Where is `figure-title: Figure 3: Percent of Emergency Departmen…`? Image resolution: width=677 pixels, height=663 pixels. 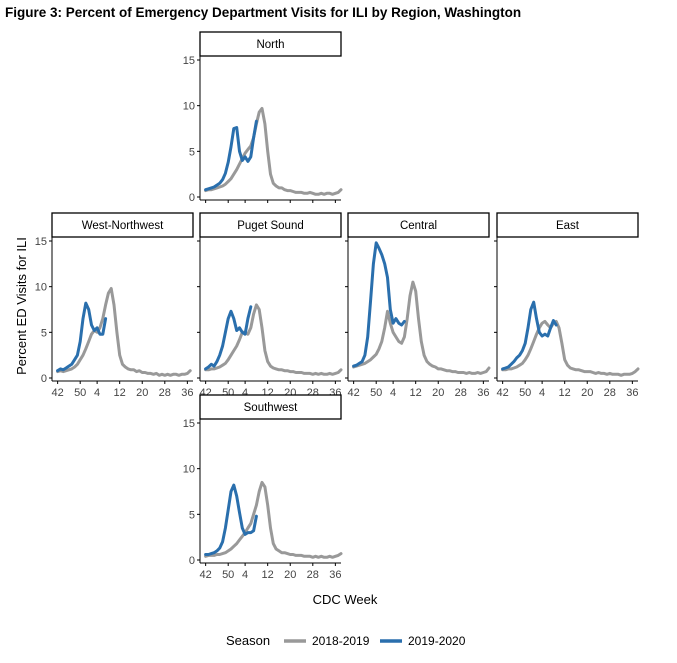 figure-title: Figure 3: Percent of Emergency Departmen… is located at coordinates (263, 12).